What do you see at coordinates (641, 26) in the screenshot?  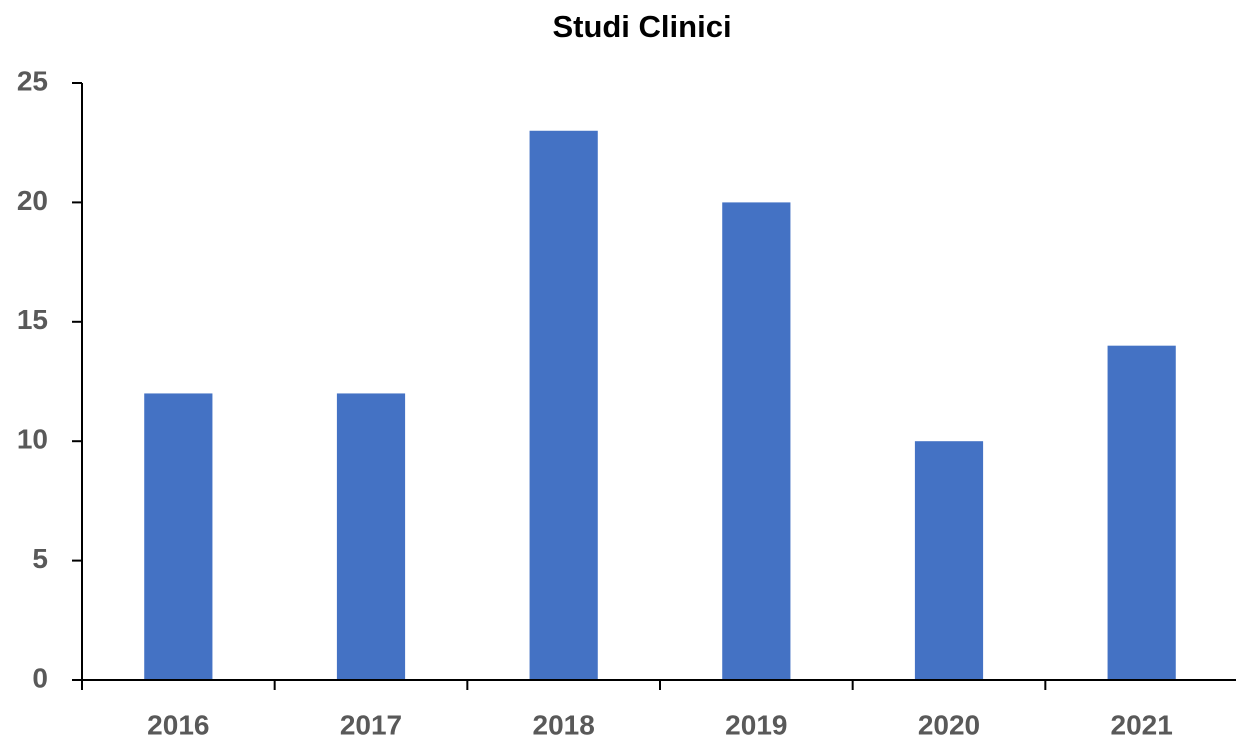 I see `chart-title: Studi Clinici` at bounding box center [641, 26].